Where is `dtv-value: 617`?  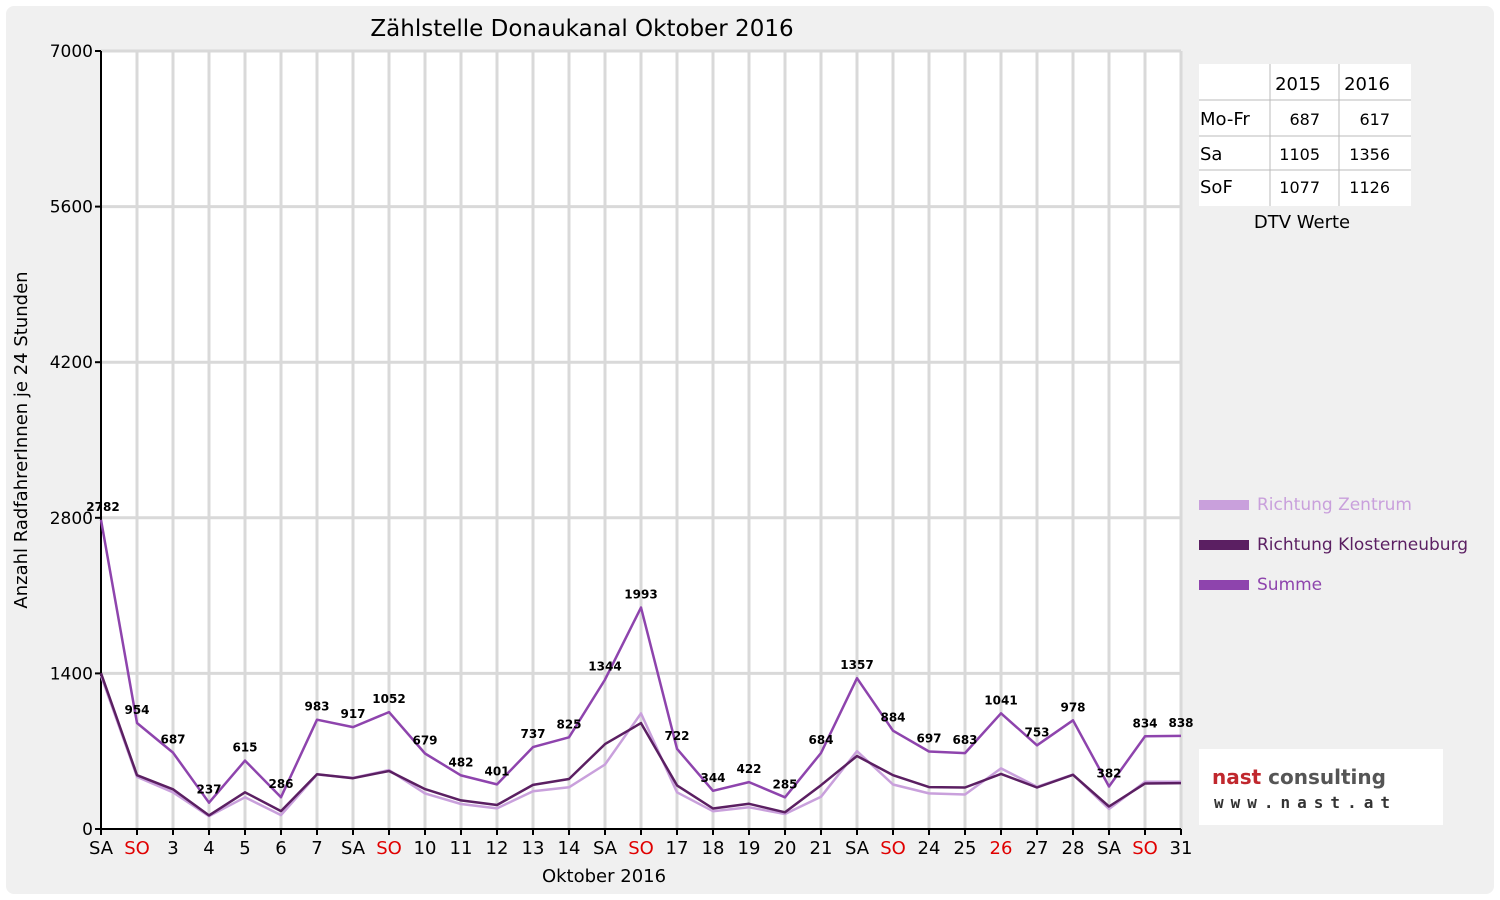
dtv-value: 617 is located at coordinates (1374, 119).